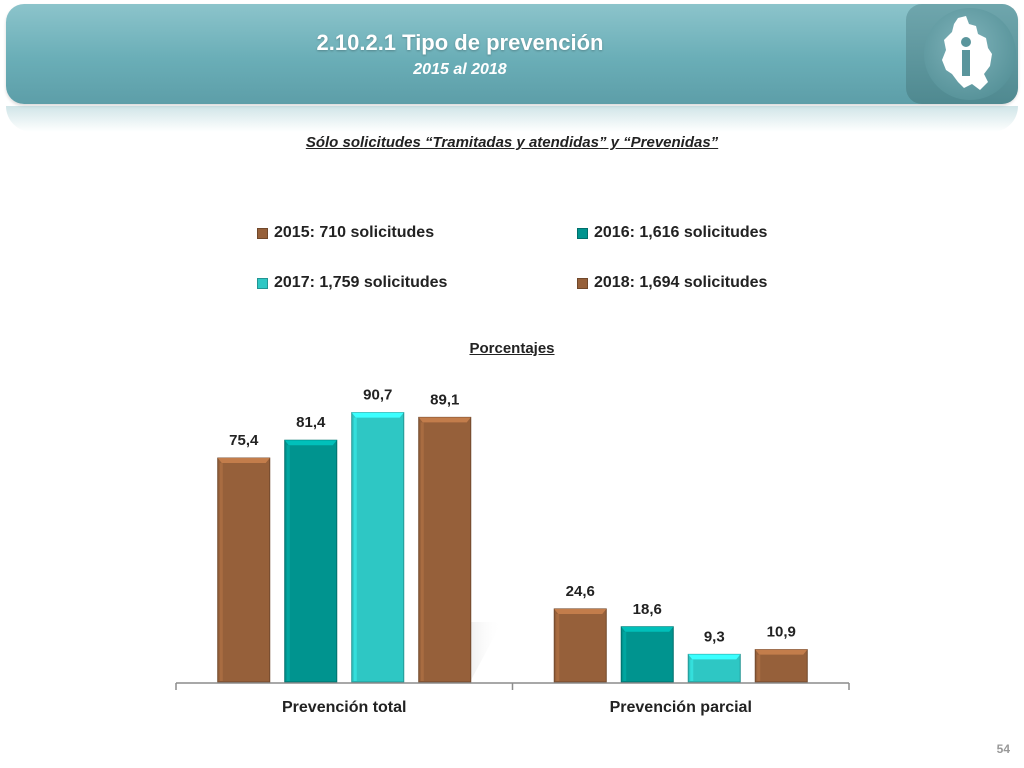 The width and height of the screenshot is (1024, 768). Describe the element at coordinates (781, 632) in the screenshot. I see `data-label-1-3: 10,9` at that location.